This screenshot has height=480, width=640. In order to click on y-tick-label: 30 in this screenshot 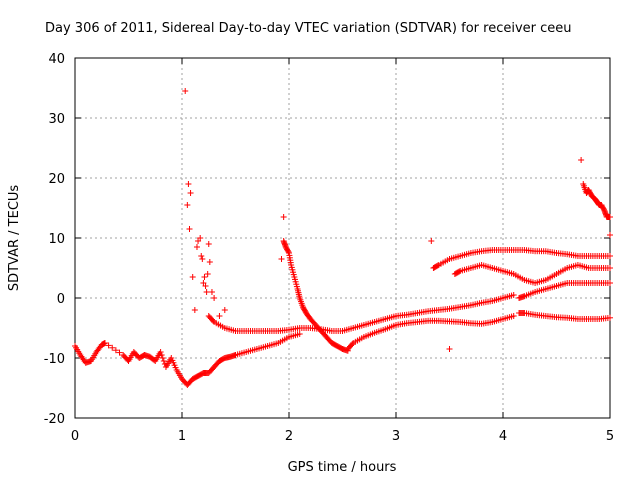, I will do `click(56, 119)`.